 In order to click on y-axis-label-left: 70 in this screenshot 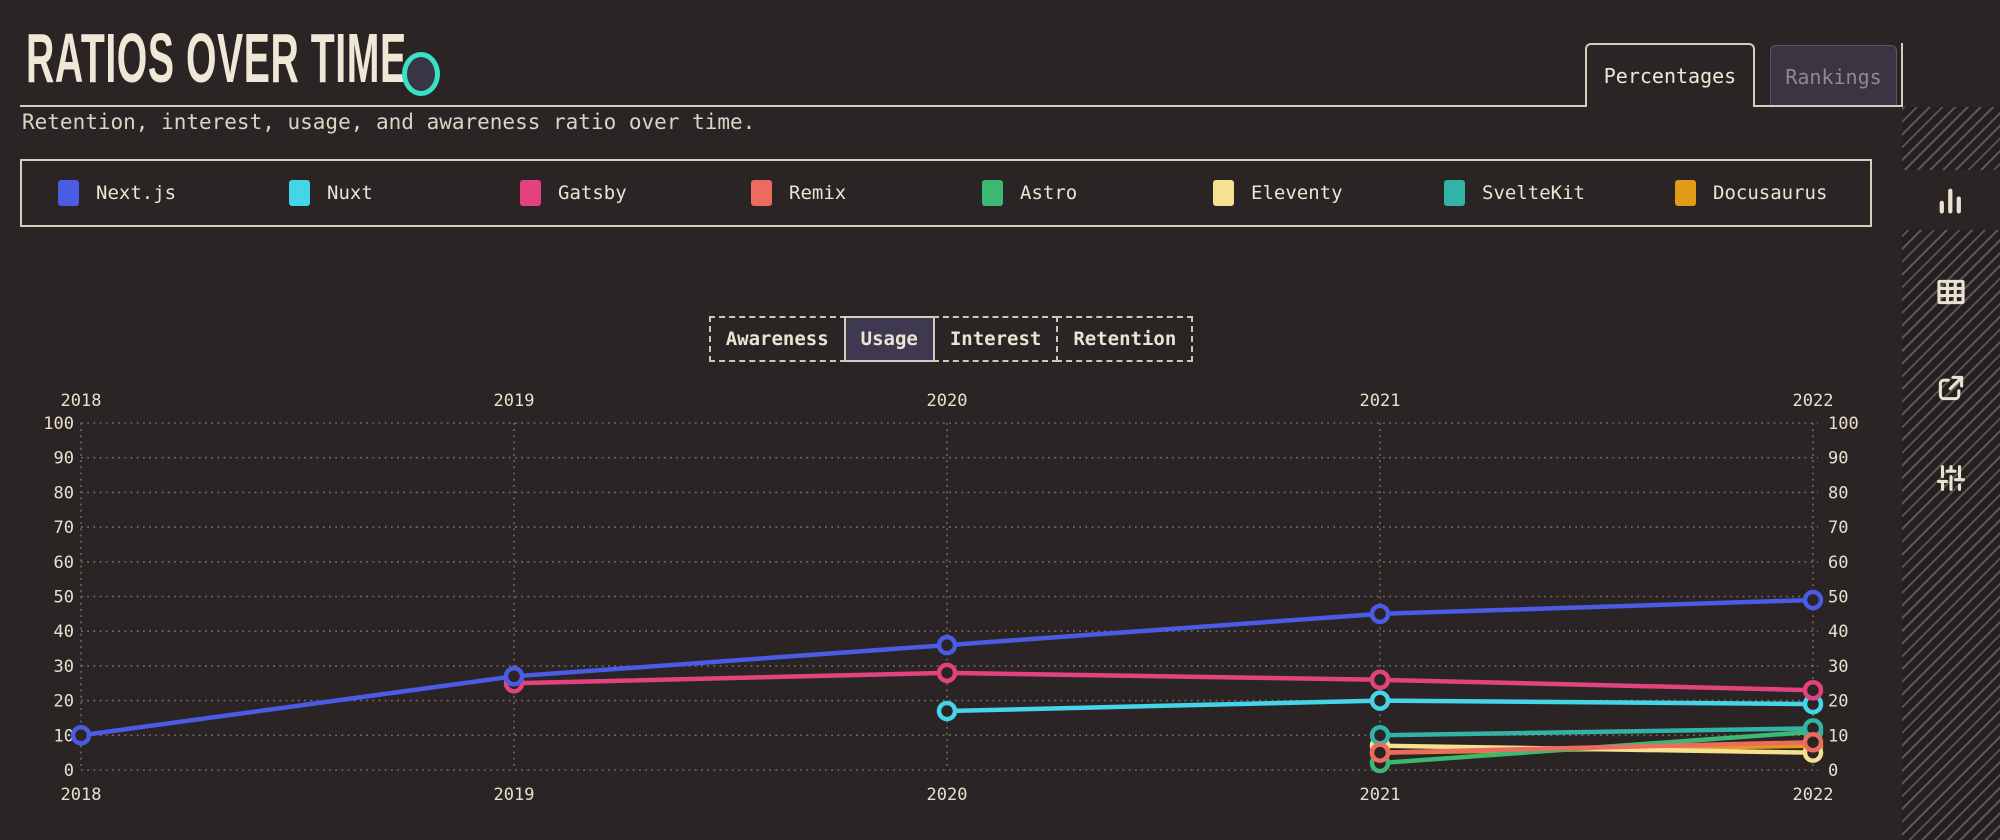, I will do `click(64, 528)`.